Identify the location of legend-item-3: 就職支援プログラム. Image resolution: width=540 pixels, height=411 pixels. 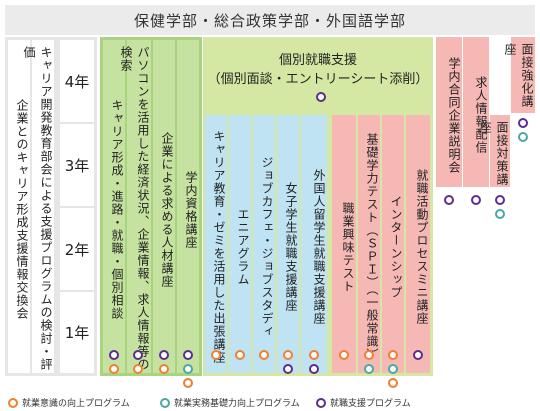
(363, 402).